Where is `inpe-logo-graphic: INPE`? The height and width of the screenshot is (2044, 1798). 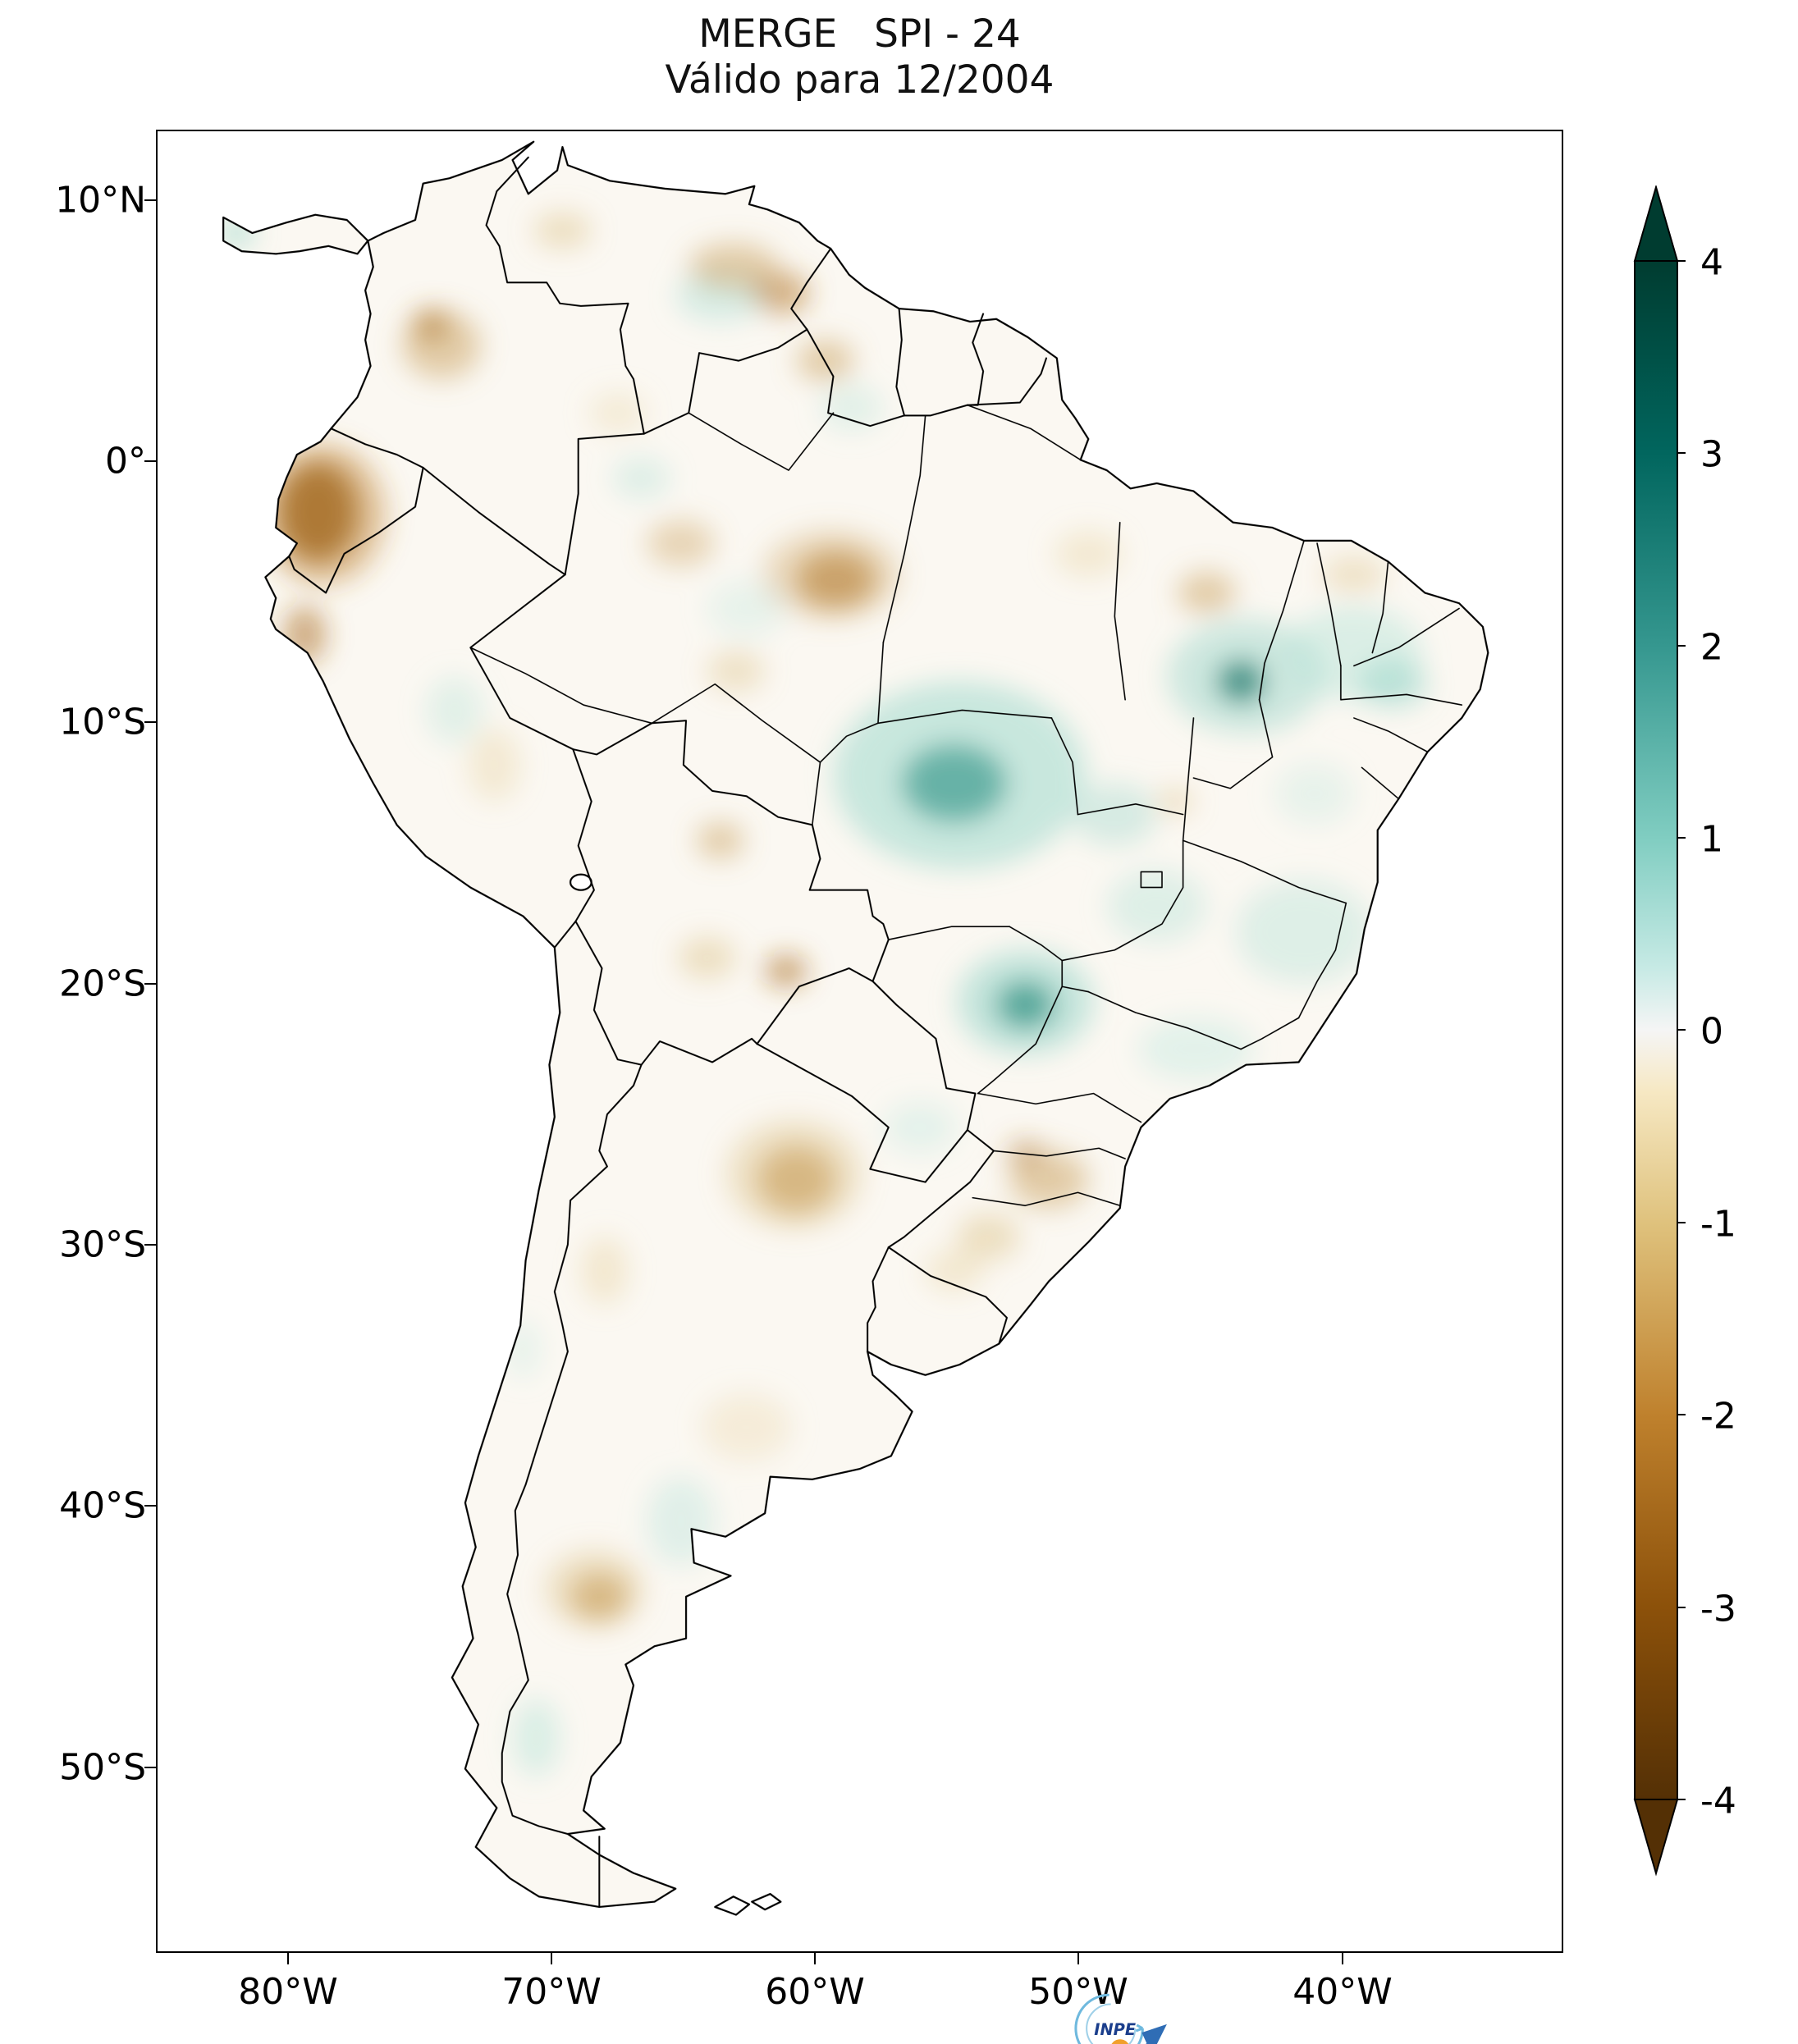
inpe-logo-graphic: INPE is located at coordinates (1120, 2019).